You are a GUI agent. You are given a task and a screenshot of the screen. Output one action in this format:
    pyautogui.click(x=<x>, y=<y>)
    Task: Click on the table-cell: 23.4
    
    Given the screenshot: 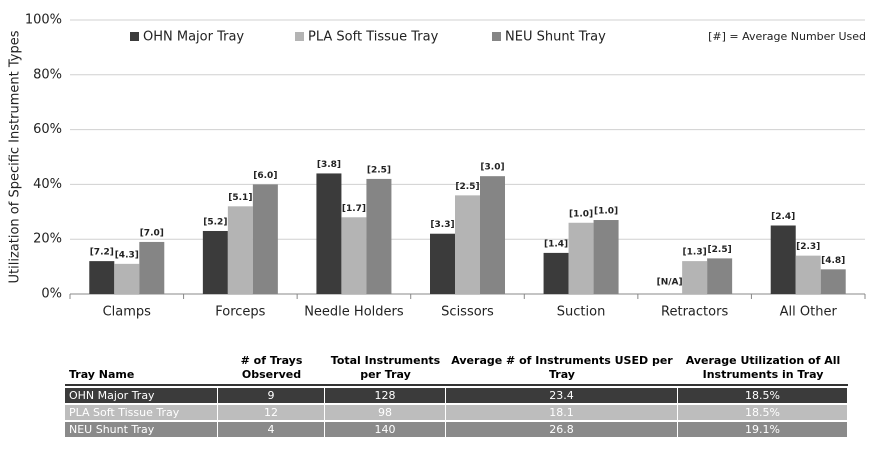 What is the action you would take?
    pyautogui.click(x=562, y=395)
    